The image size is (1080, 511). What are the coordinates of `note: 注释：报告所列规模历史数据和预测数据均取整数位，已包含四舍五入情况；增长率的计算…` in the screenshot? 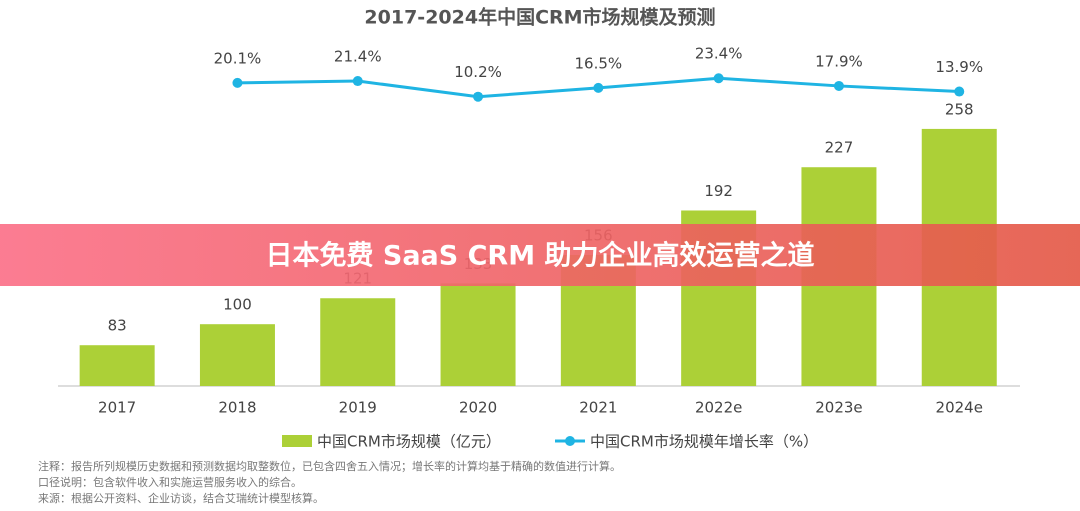 It's located at (329, 466).